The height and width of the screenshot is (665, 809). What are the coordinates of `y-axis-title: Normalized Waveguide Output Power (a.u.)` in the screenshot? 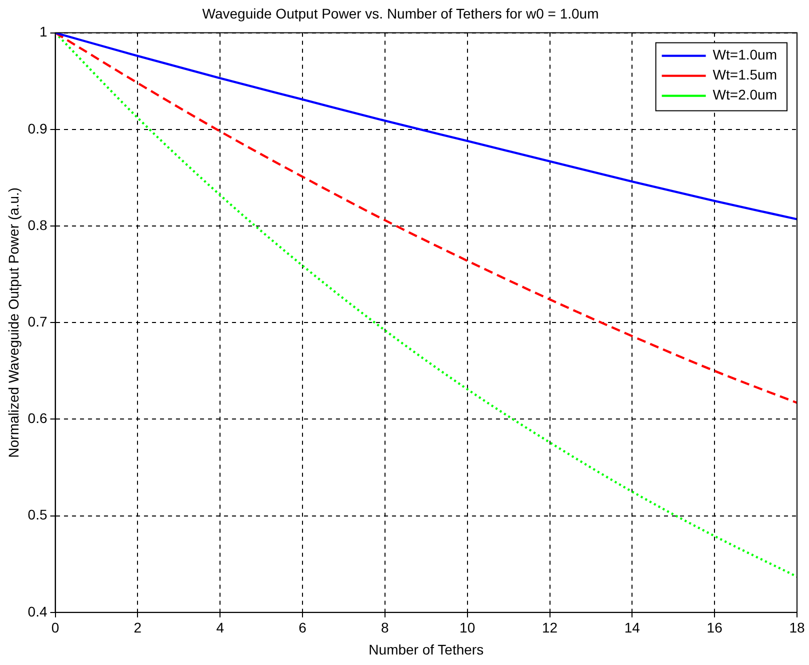 It's located at (13, 322).